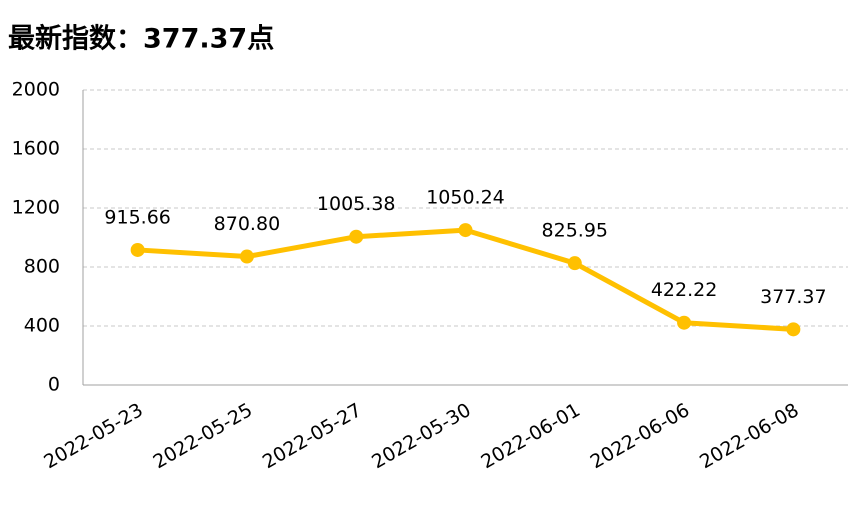  I want to click on x-tick-label: 2022-05-25, so click(203, 436).